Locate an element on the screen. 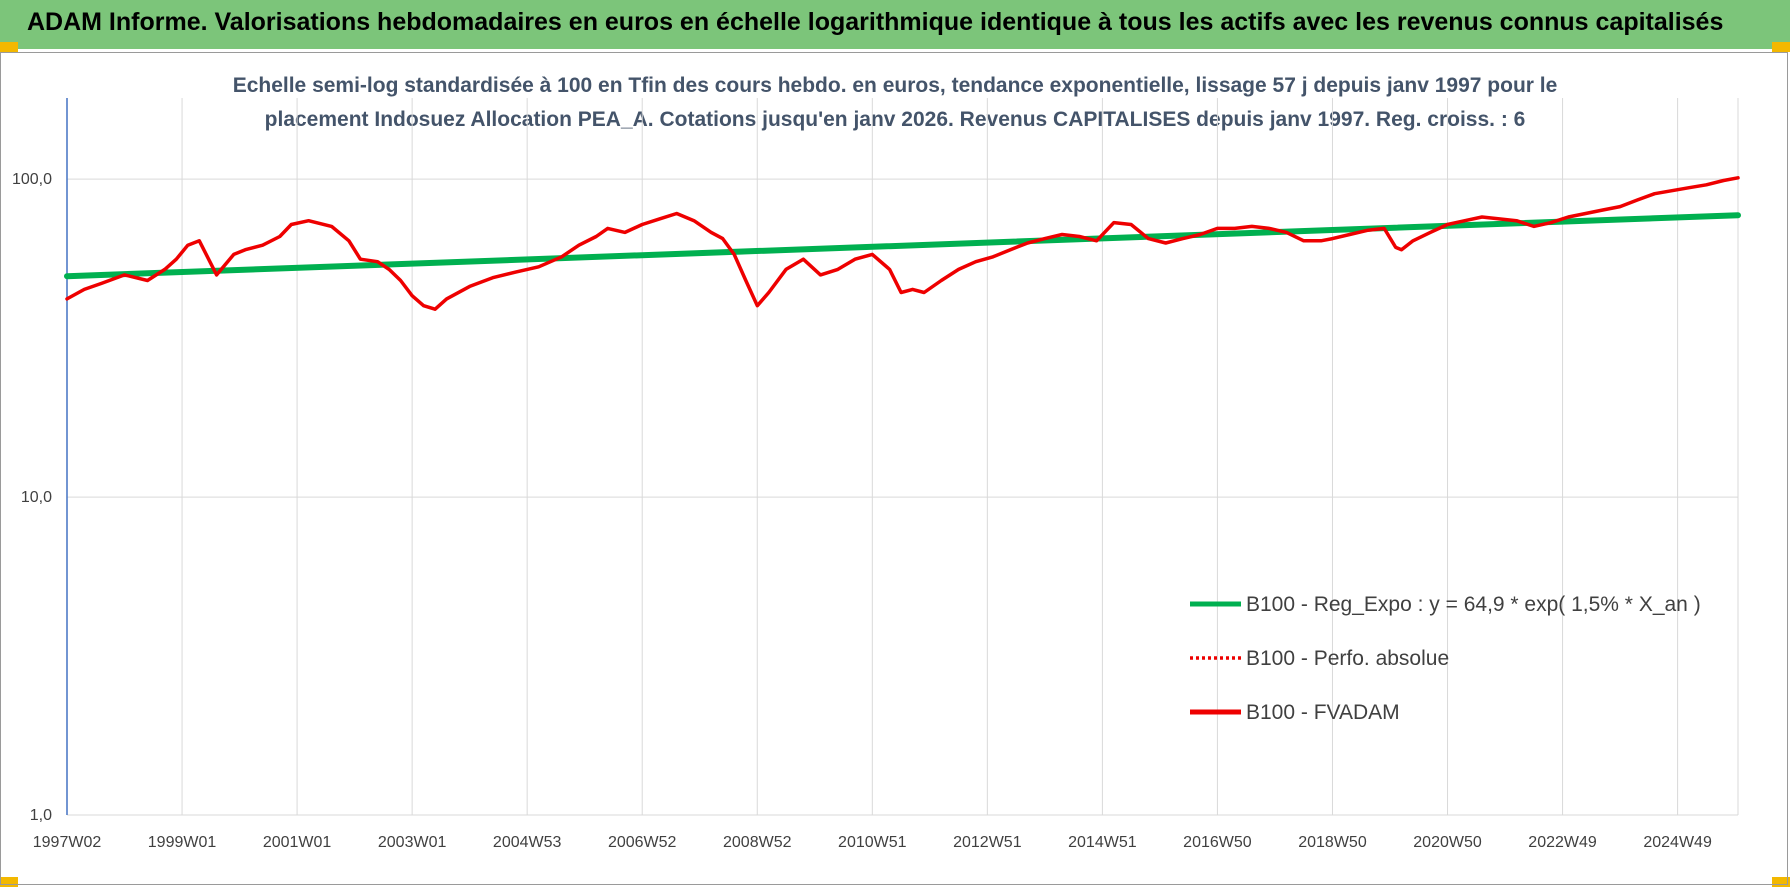  x-tick-label: 2018W50 is located at coordinates (1332, 842).